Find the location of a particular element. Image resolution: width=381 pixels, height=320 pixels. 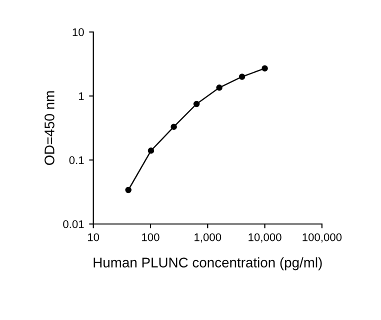

x-tick-label: 10 is located at coordinates (94, 237).